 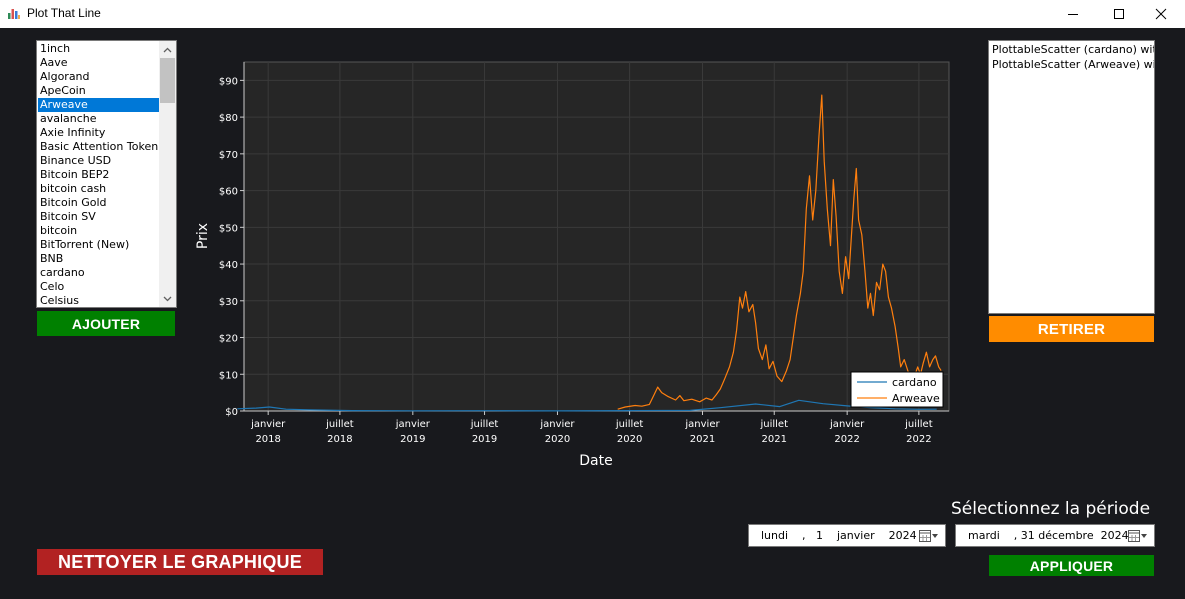 I want to click on plotted-series-item: PlottableScatter (Arweave) with, so click(x=1073, y=64).